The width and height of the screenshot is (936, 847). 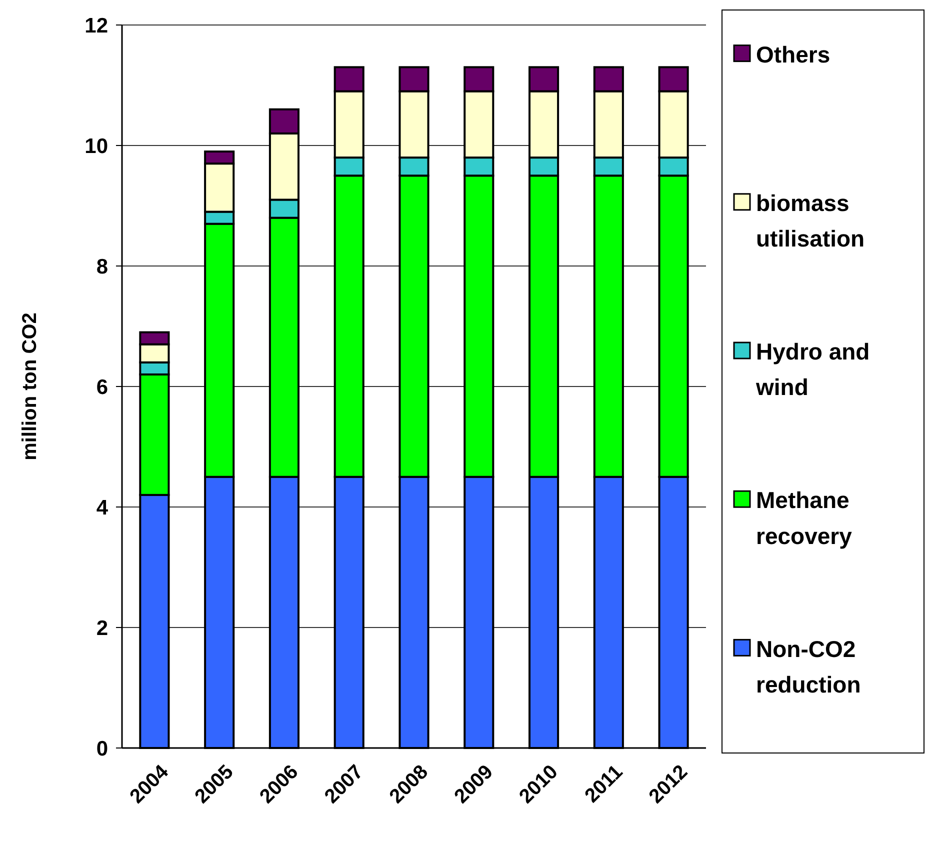 I want to click on y-tick-label: 4, so click(x=102, y=508).